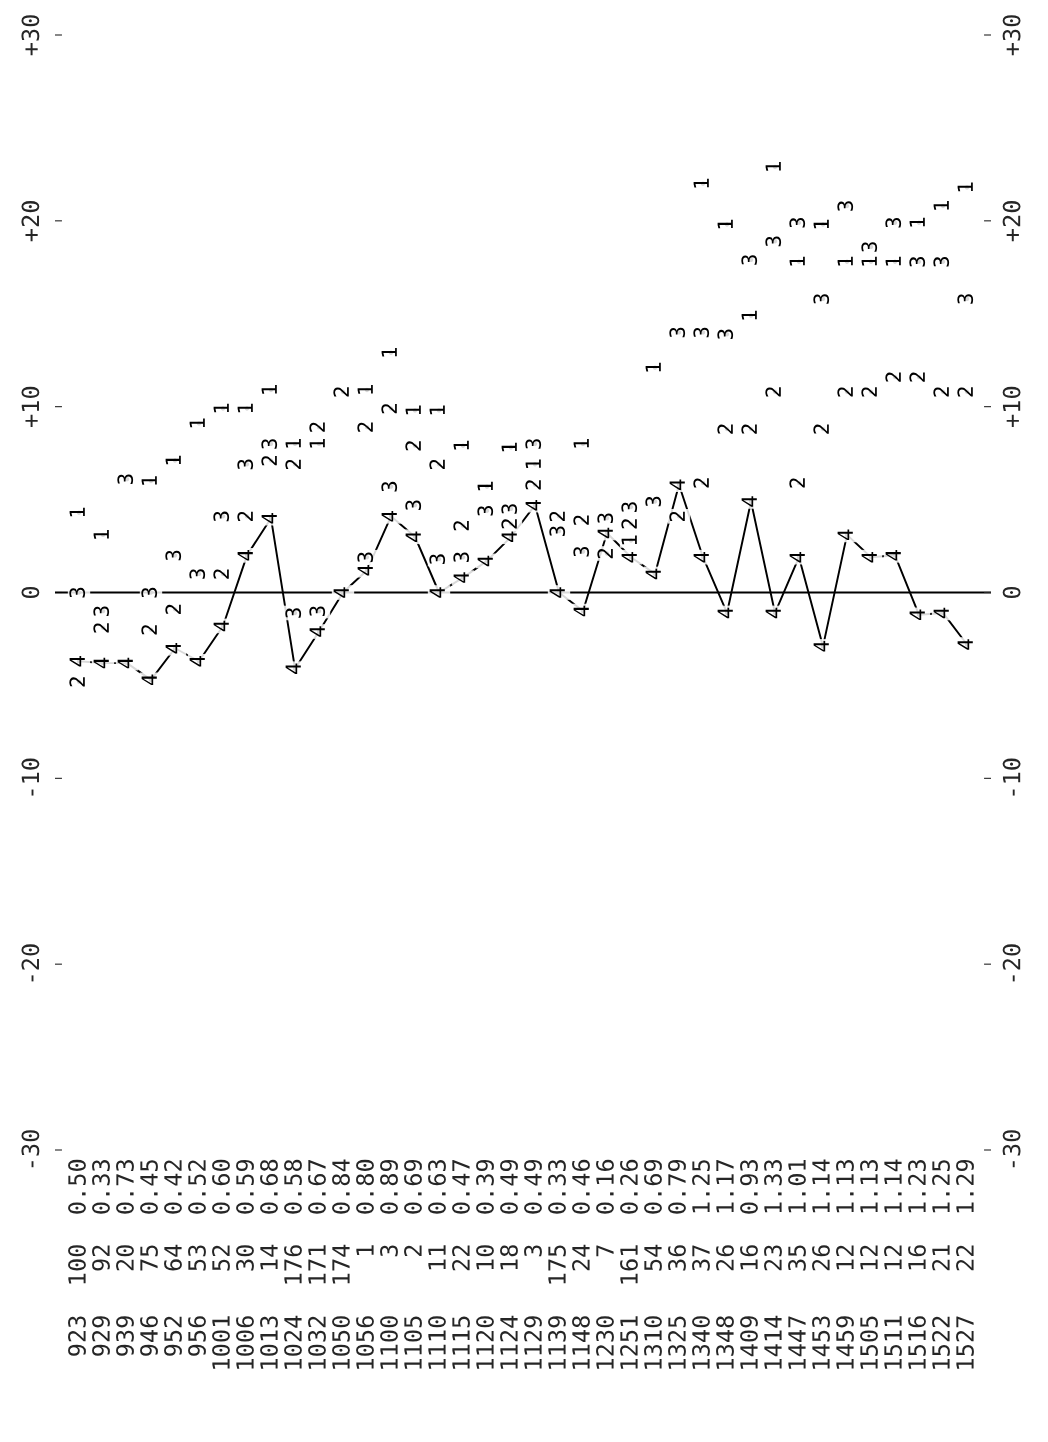 The width and height of the screenshot is (1048, 1442). What do you see at coordinates (485, 1264) in the screenshot?
I see `x-tick-label: 1120 10 0.39` at bounding box center [485, 1264].